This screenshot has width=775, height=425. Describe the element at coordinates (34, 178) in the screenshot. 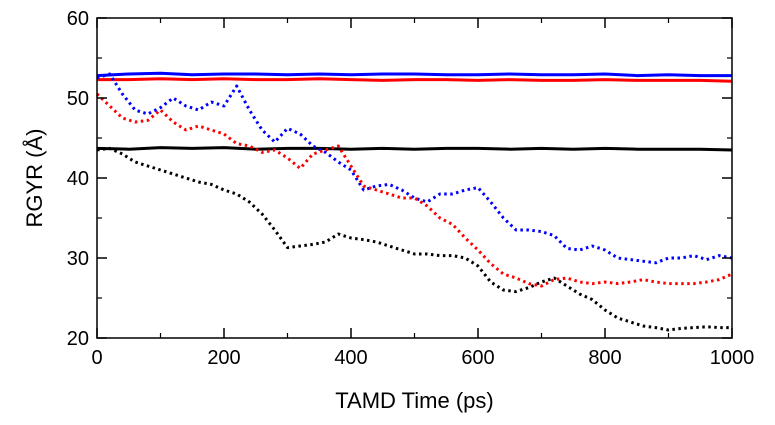

I see `y-axis-label: RGYR (Å)` at that location.